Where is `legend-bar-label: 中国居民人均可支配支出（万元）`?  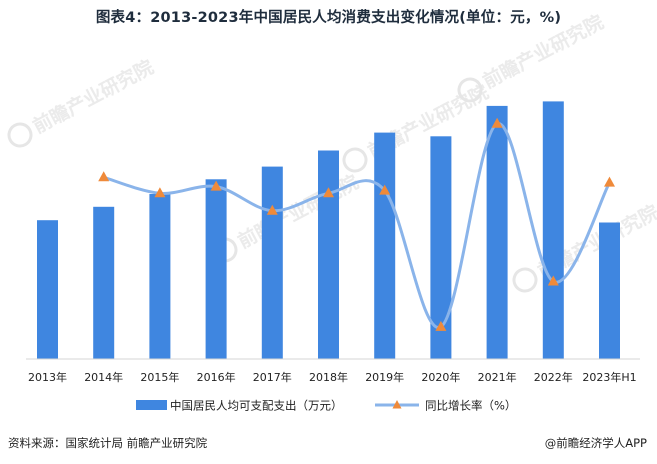
legend-bar-label: 中国居民人均可支配支出（万元） is located at coordinates (256, 406).